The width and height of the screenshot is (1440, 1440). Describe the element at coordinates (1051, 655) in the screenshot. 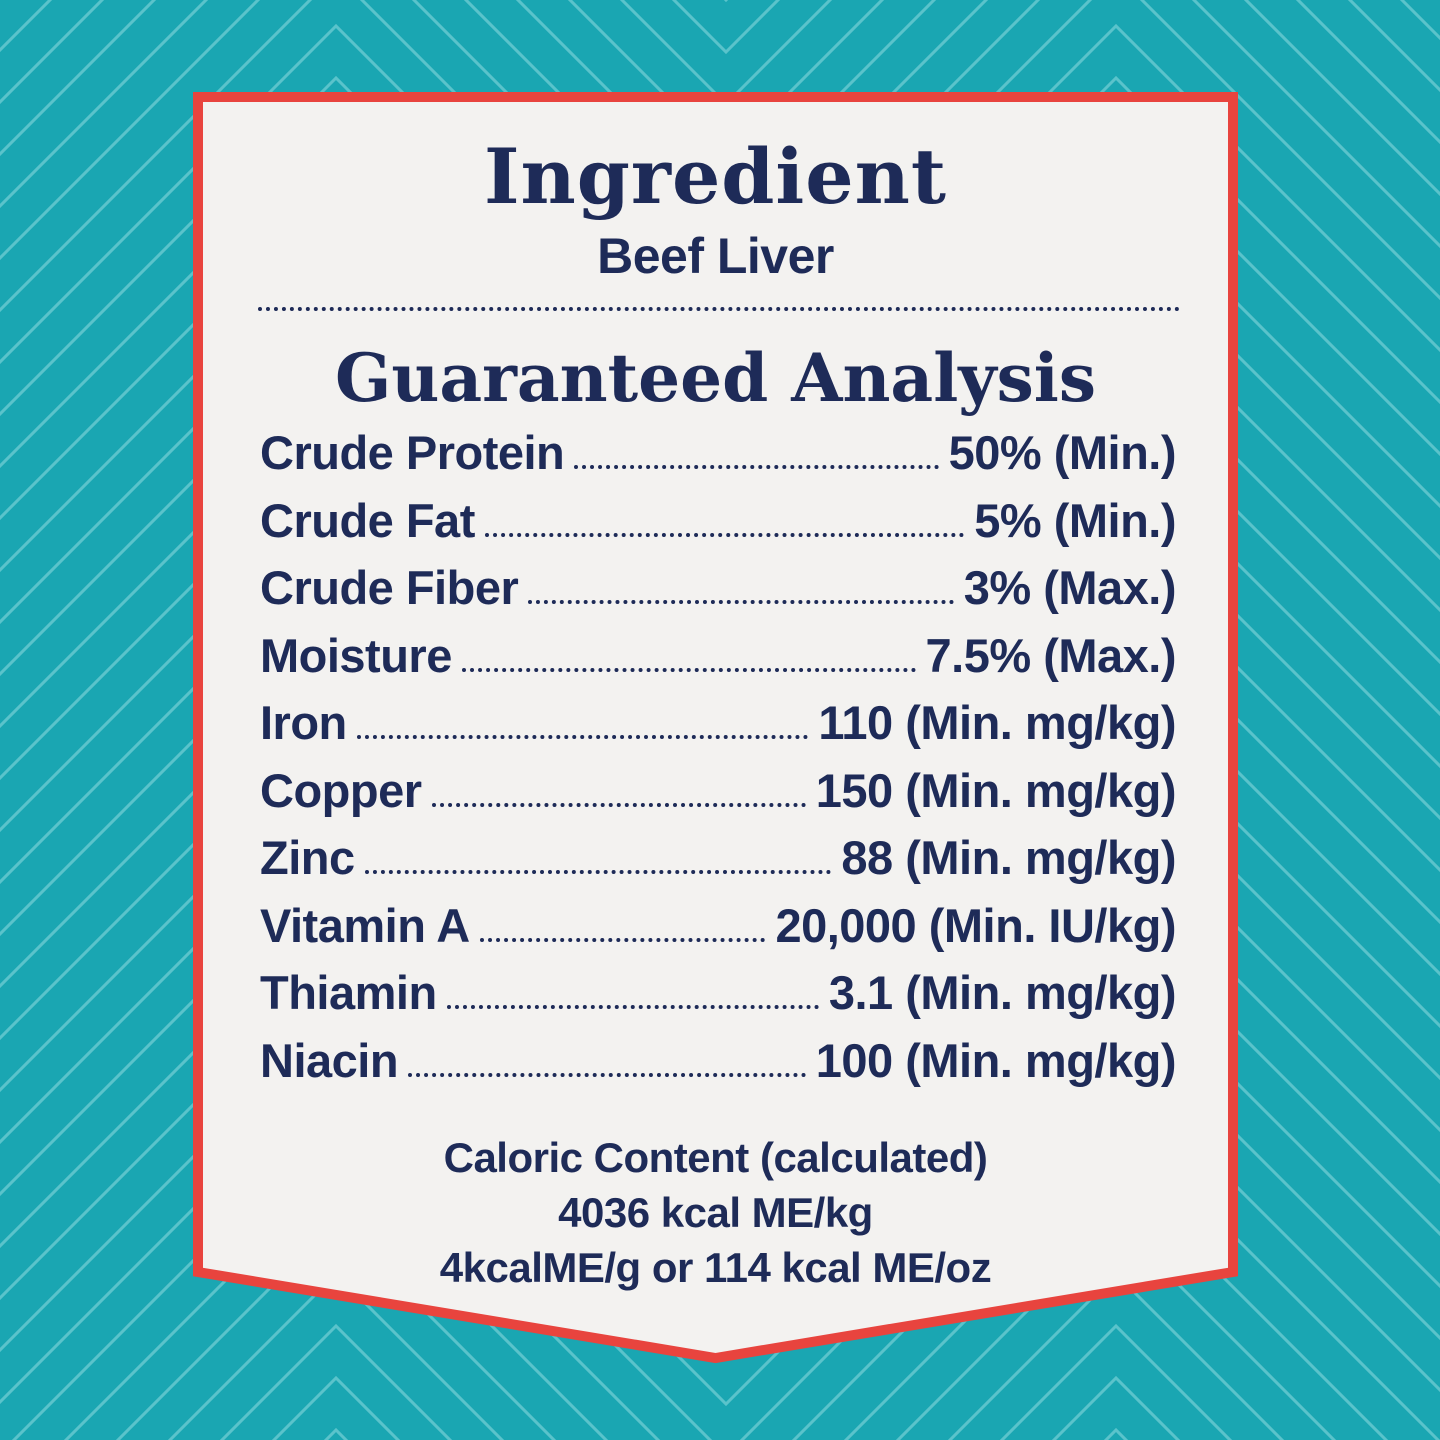

I see `analysis-row-value: 7.5% (Max.)` at that location.